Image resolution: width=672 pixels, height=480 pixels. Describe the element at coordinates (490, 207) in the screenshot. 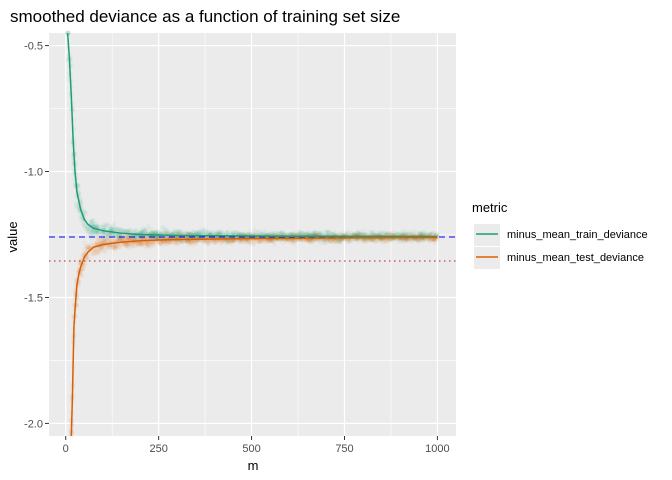

I see `legend-title: metric` at that location.